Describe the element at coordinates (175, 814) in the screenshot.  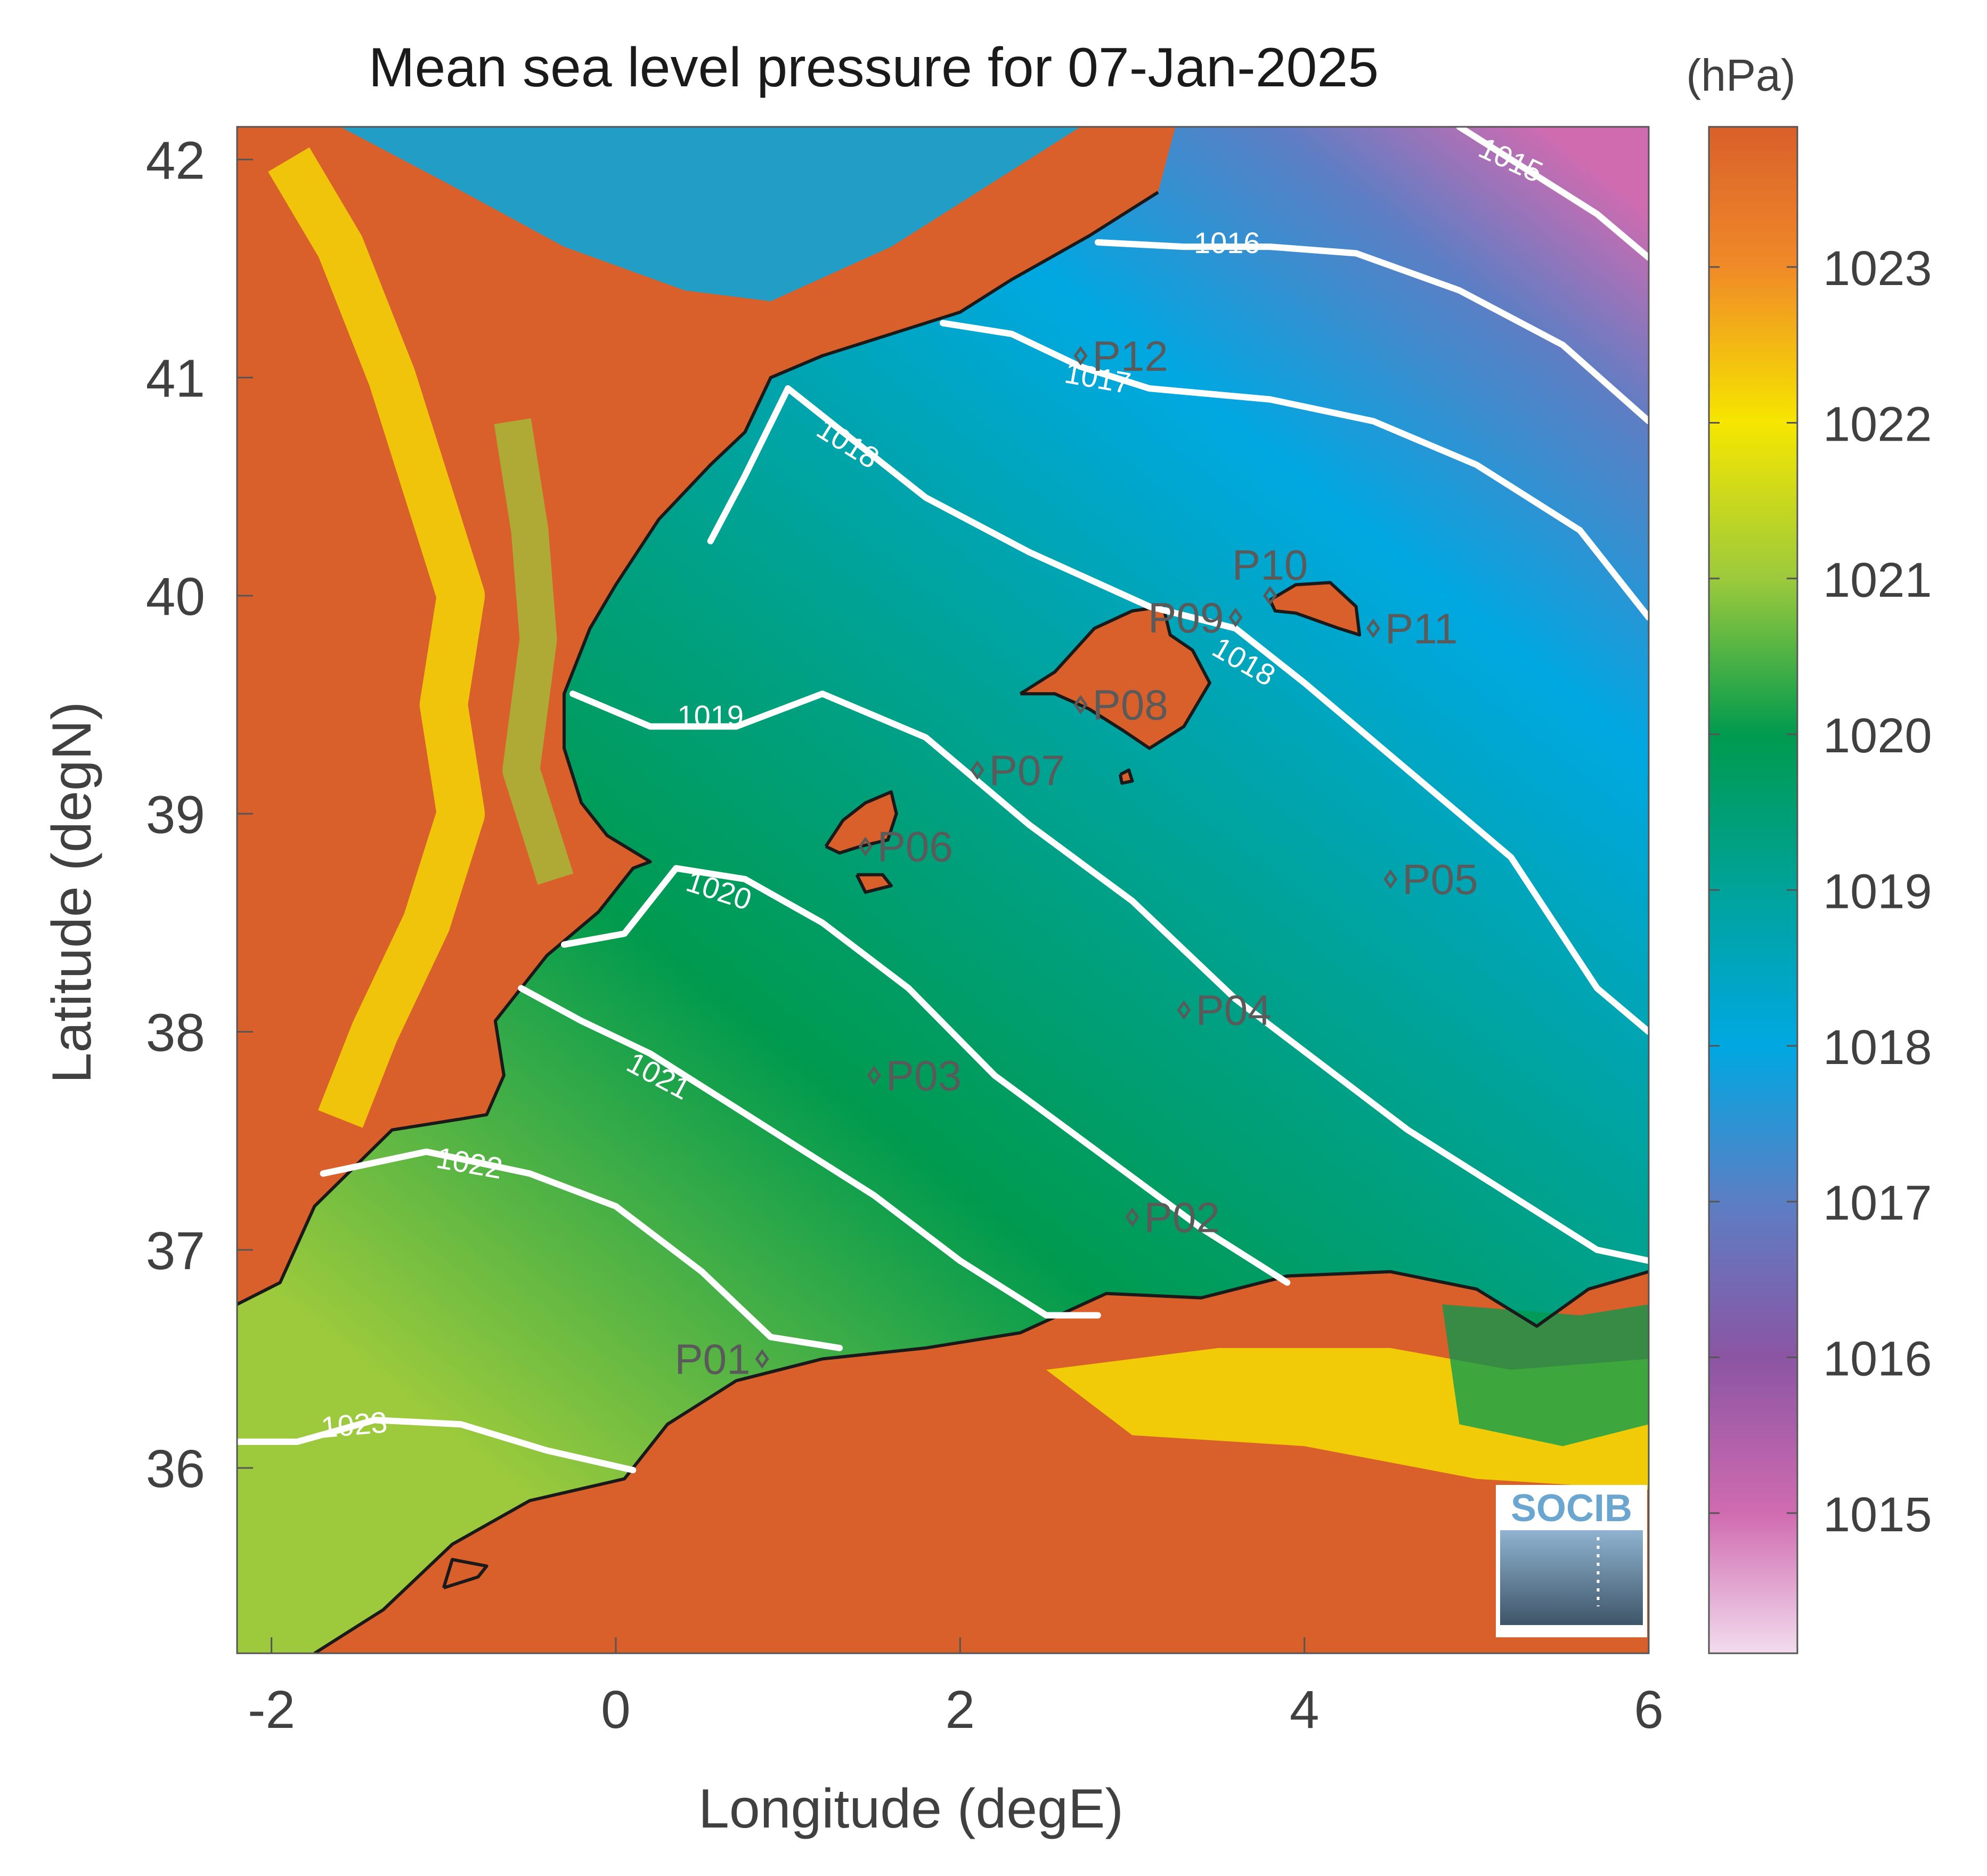
I see `y-tick-label: 39` at that location.